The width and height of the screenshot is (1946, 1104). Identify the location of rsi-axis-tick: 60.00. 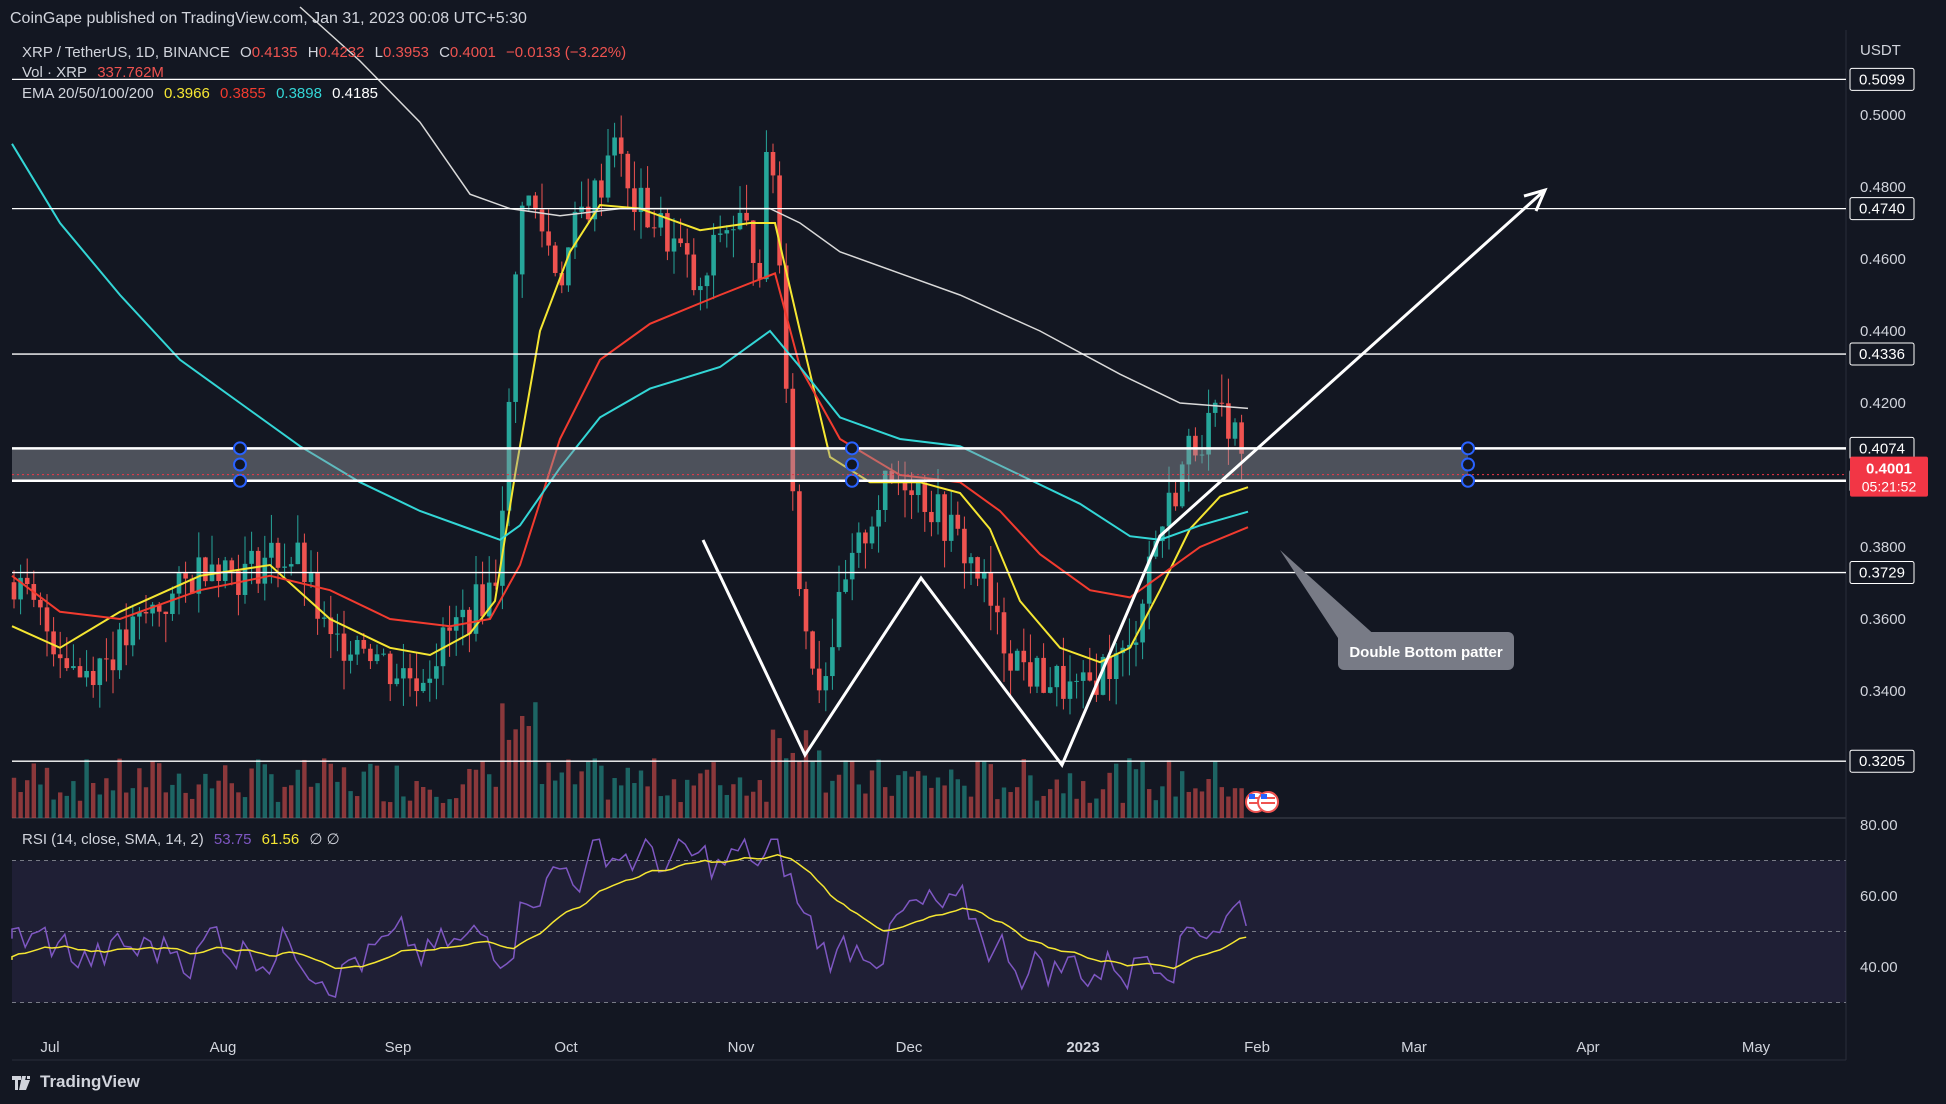
(1879, 896).